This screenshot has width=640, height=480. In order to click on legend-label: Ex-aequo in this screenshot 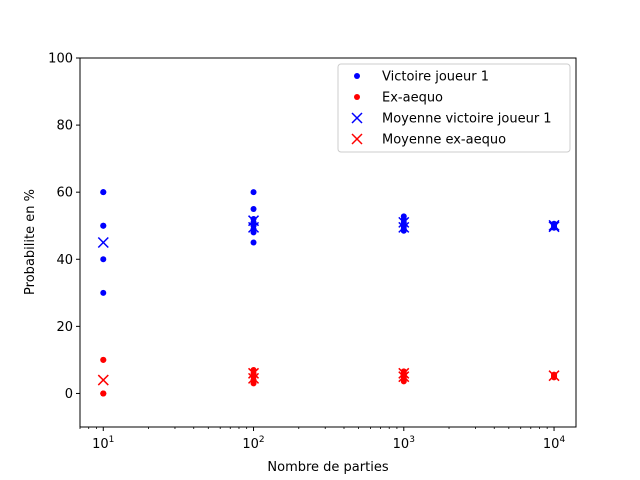, I will do `click(412, 98)`.